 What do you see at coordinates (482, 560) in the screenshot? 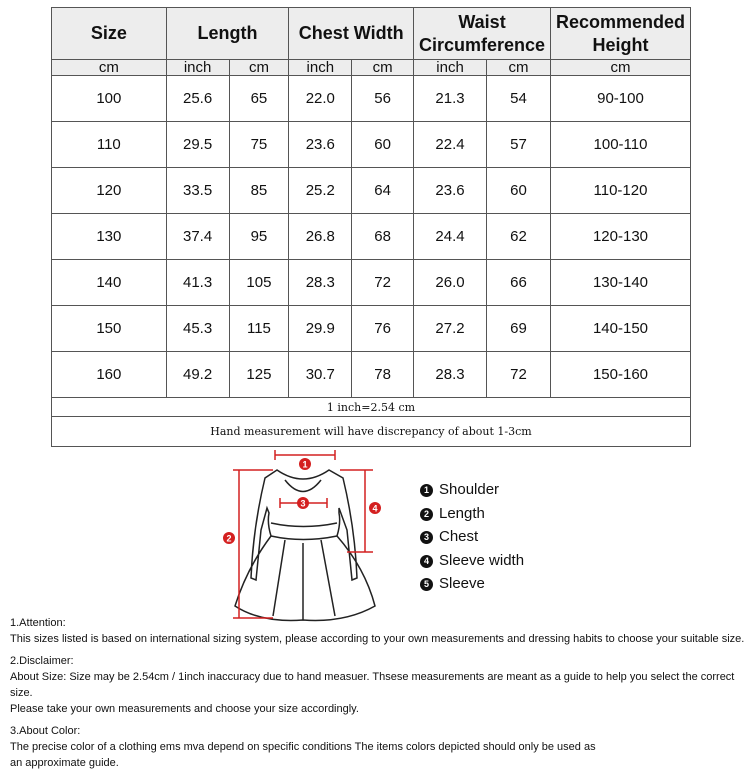
I see `legend-label: Sleeve width` at bounding box center [482, 560].